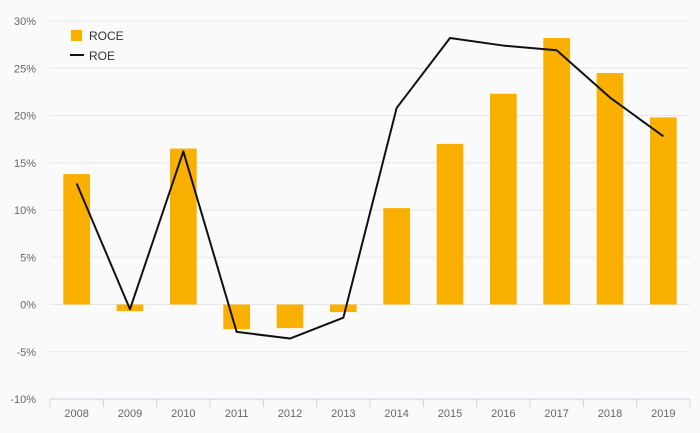 The height and width of the screenshot is (433, 700). What do you see at coordinates (102, 56) in the screenshot?
I see `legend-label-roe: ROE` at bounding box center [102, 56].